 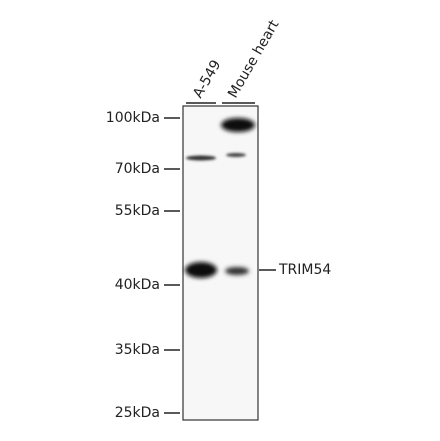 I want to click on marker-label: 35kDa, so click(x=137, y=350).